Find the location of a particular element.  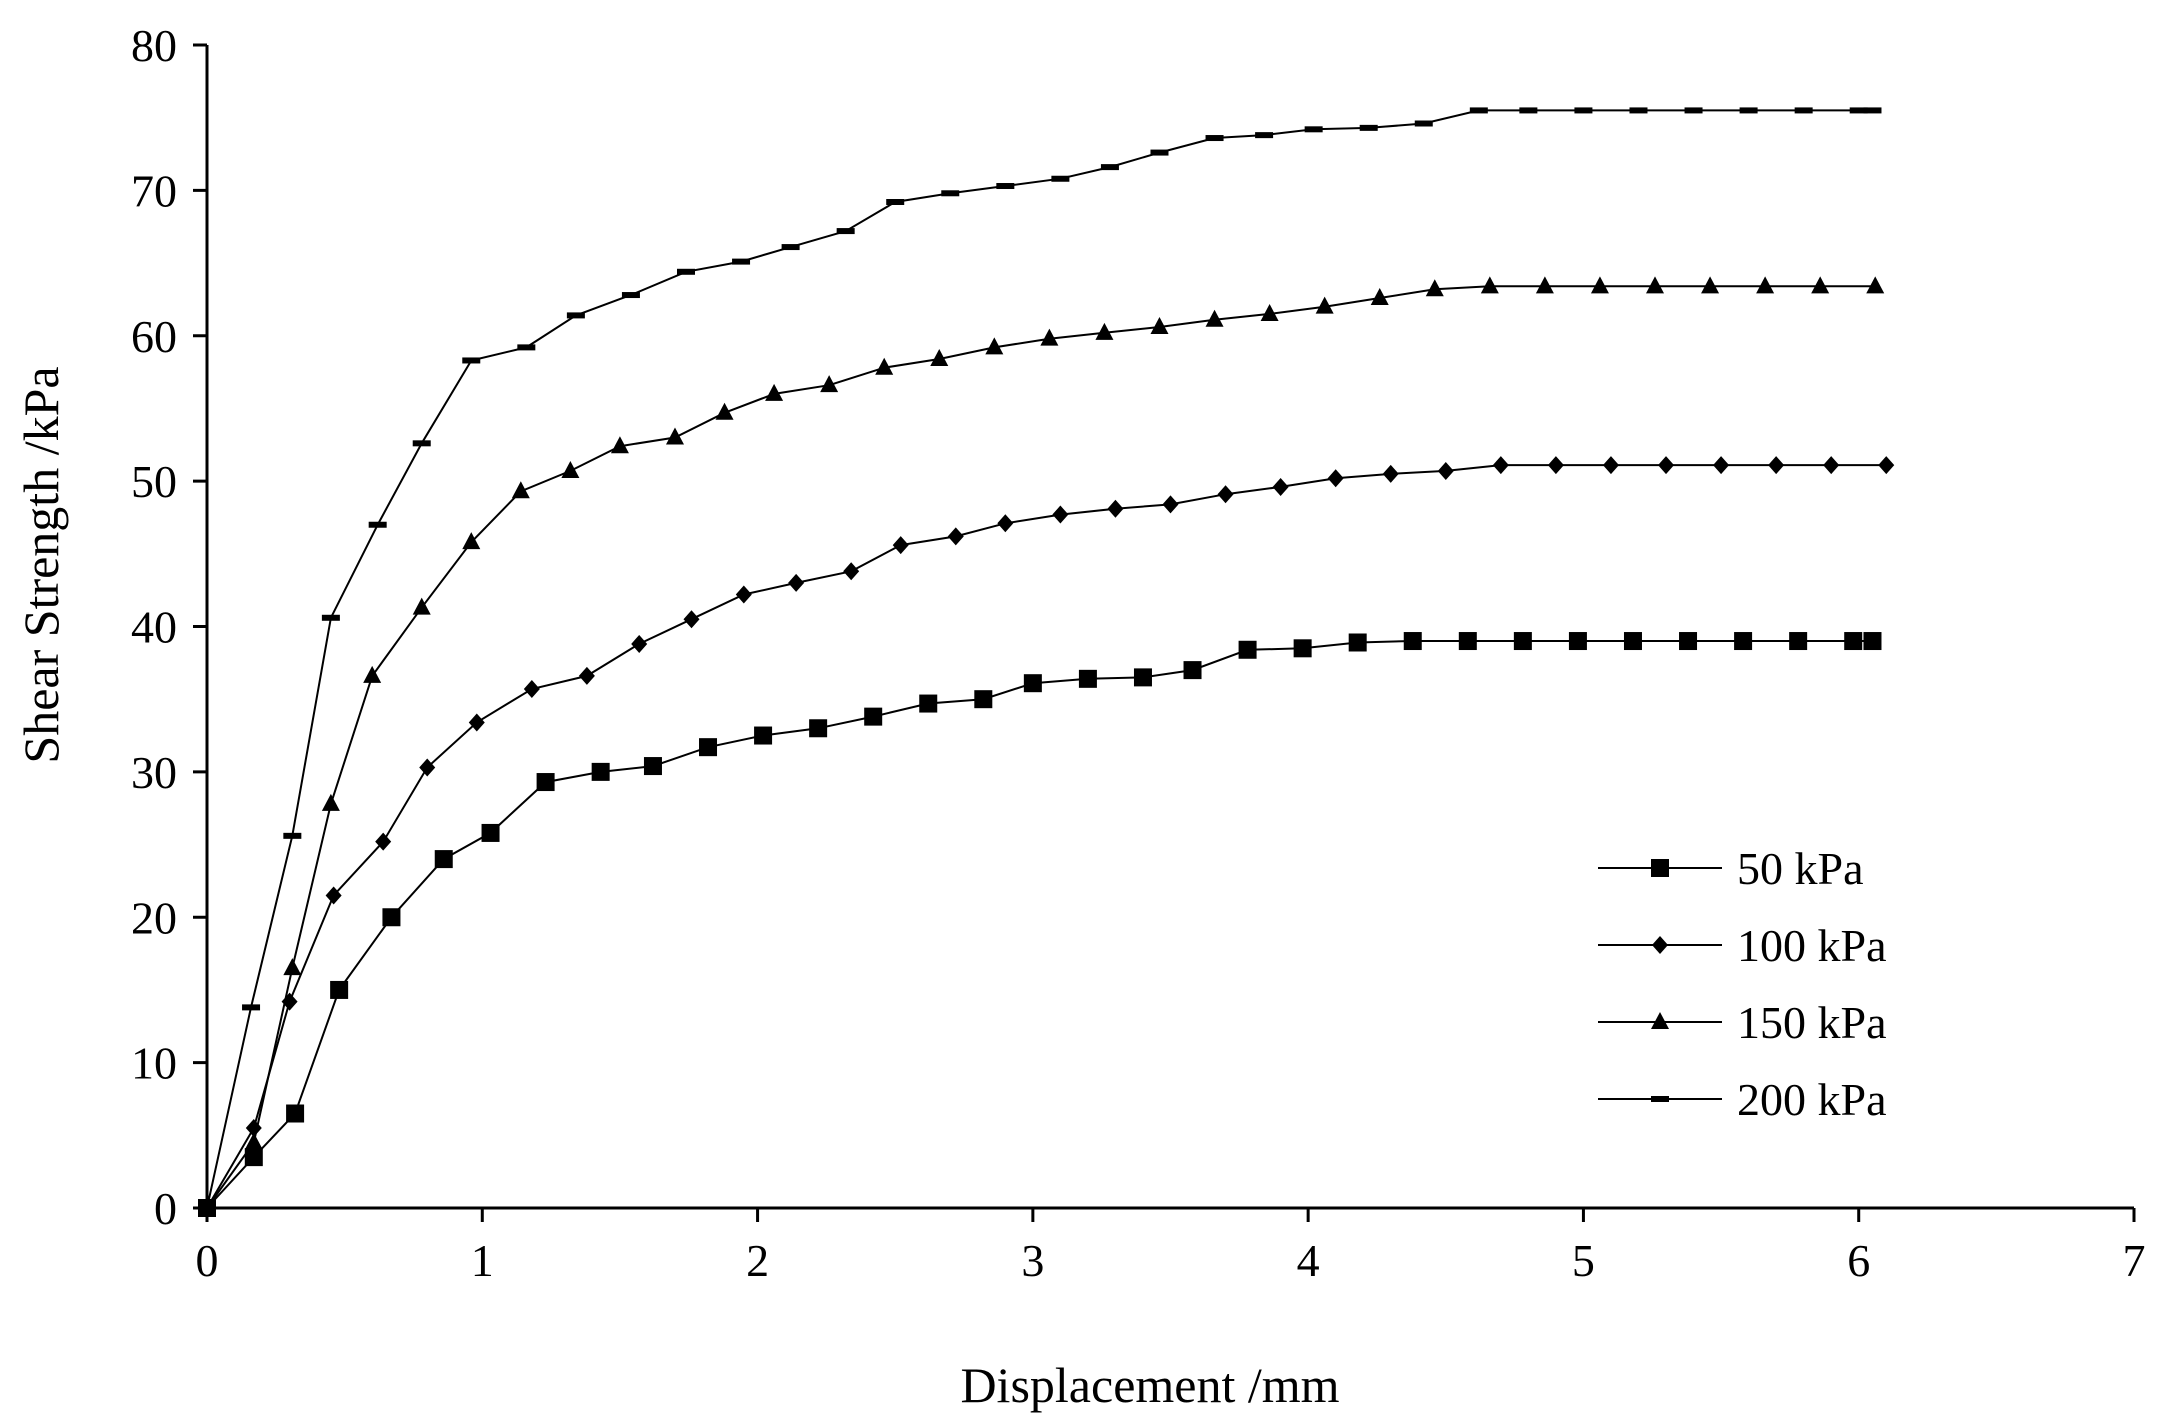

x-axis-ticks: 0 1 2 3 4 5 6 7 is located at coordinates (1171, 1247).